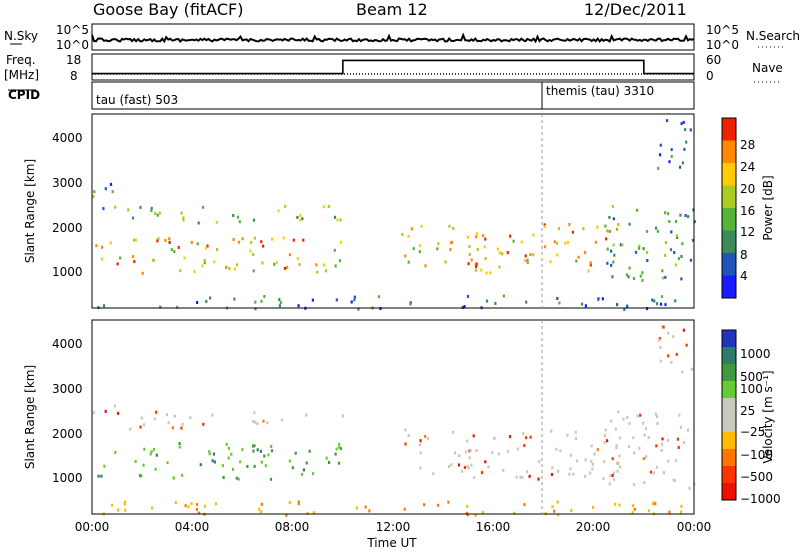  Describe the element at coordinates (73, 60) in the screenshot. I see `freq-left-tick-high: 18` at that location.